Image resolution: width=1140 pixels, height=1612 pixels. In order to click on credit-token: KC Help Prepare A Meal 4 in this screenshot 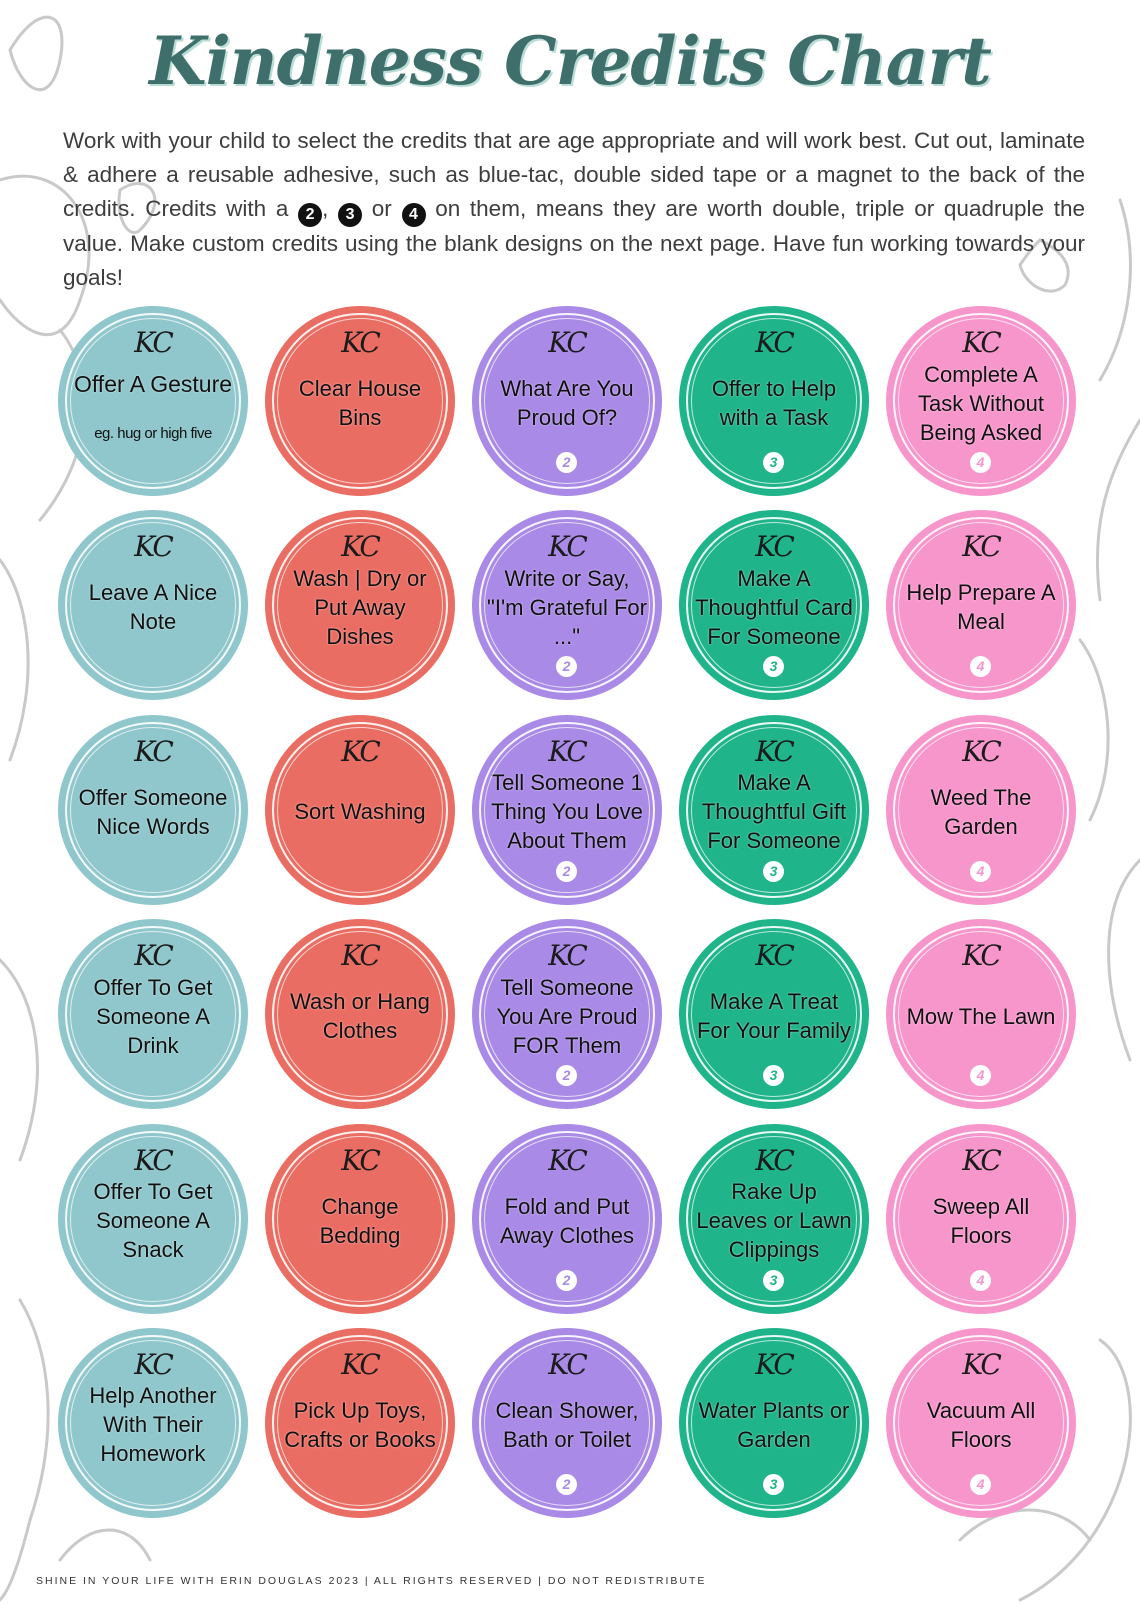, I will do `click(981, 605)`.